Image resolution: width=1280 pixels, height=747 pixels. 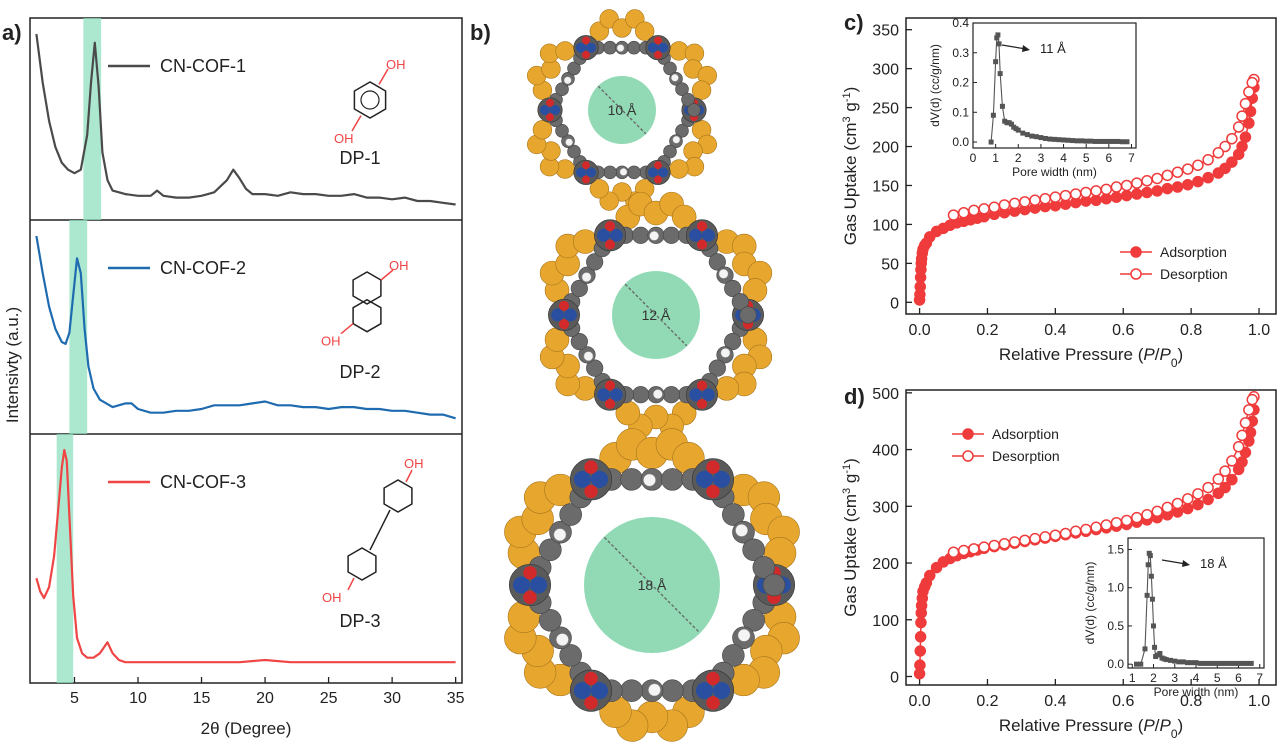 What do you see at coordinates (1115, 626) in the screenshot?
I see `inset-y-tick-label: 0.5` at bounding box center [1115, 626].